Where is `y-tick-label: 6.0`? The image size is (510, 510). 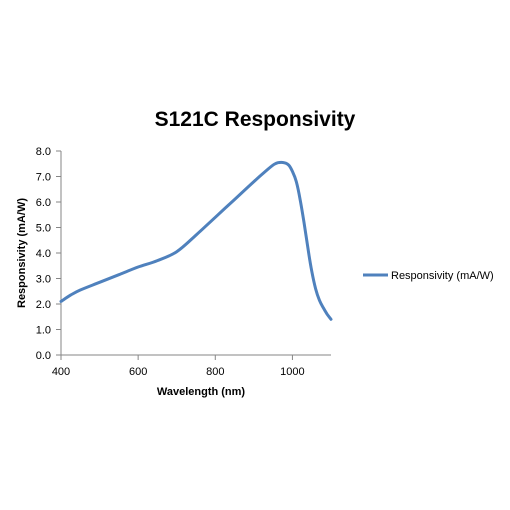
y-tick-label: 6.0 is located at coordinates (43, 203).